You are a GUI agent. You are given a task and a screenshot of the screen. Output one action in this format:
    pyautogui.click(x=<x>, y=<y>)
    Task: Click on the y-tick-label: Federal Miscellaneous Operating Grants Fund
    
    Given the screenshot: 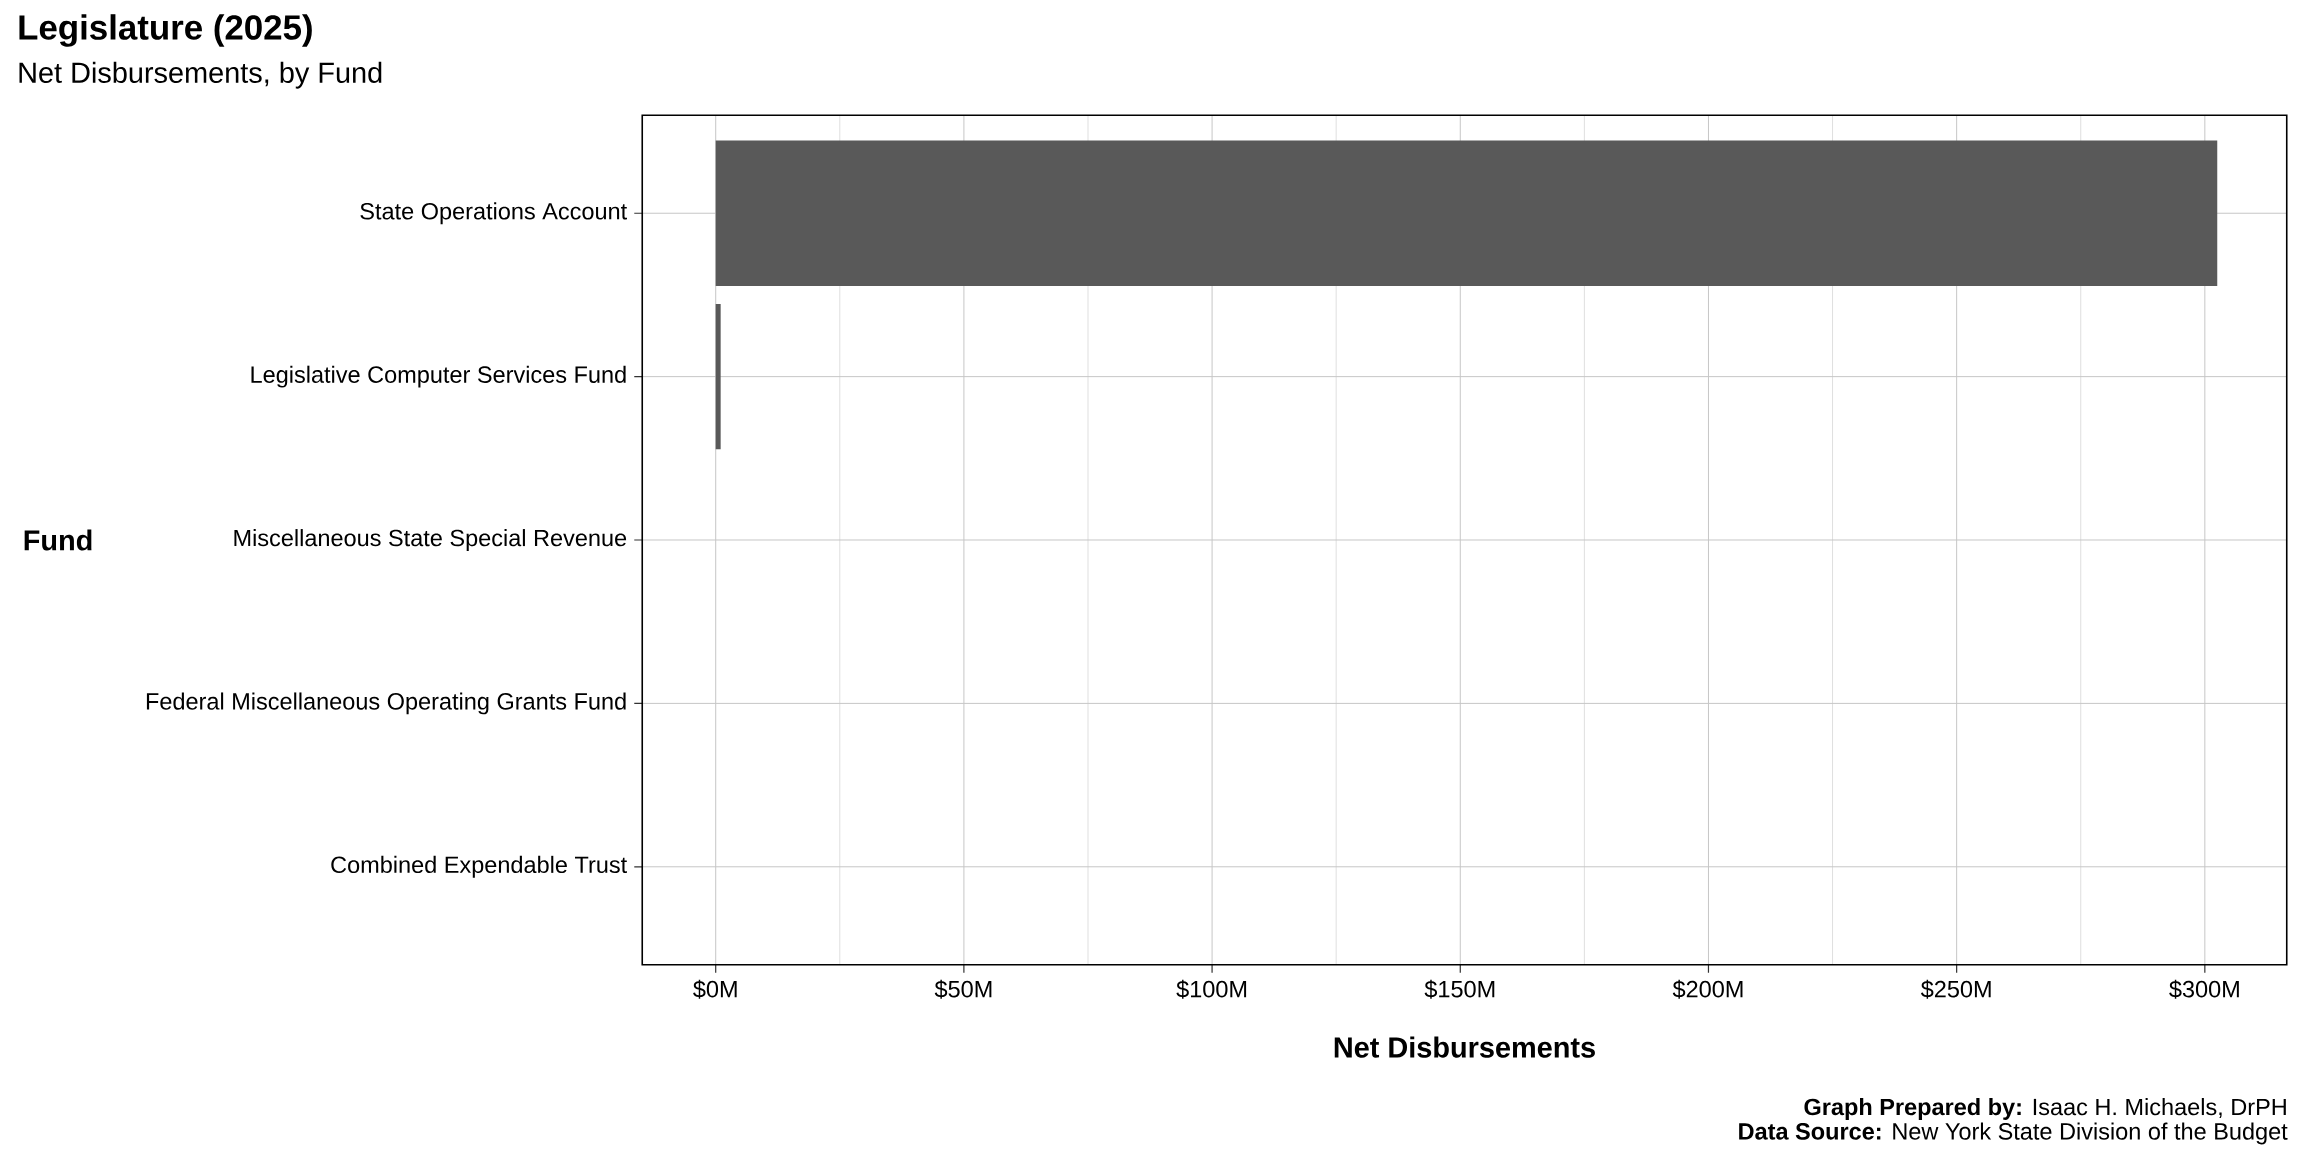 What is the action you would take?
    pyautogui.click(x=386, y=703)
    